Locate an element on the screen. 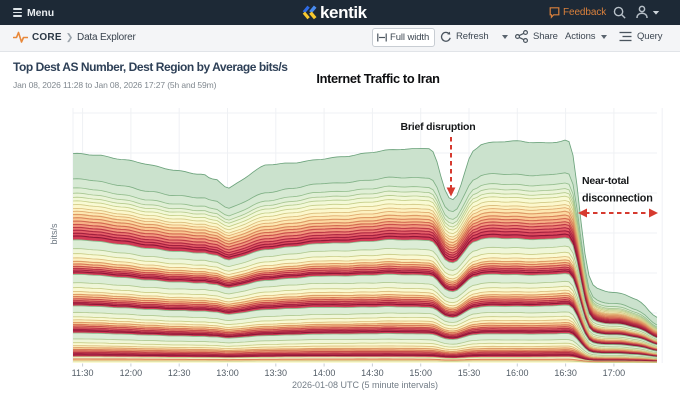  svg-text: 12:30 is located at coordinates (179, 373).